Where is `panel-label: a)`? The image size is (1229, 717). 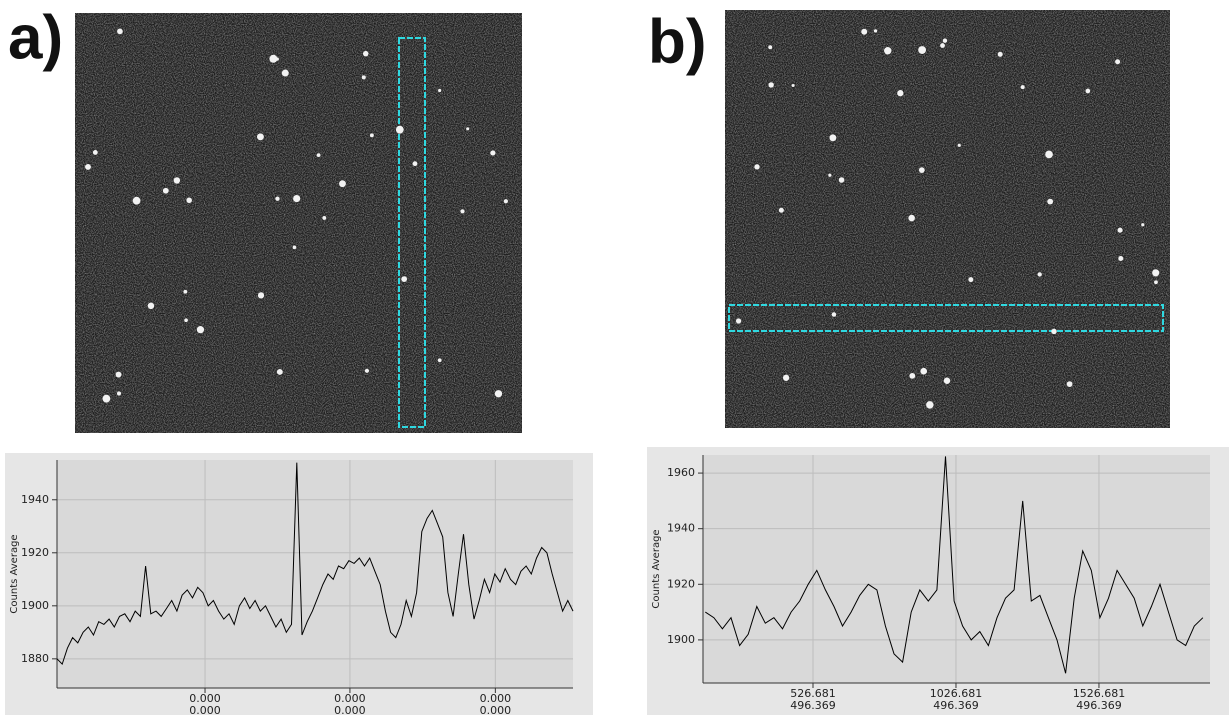 panel-label: a) is located at coordinates (35, 37).